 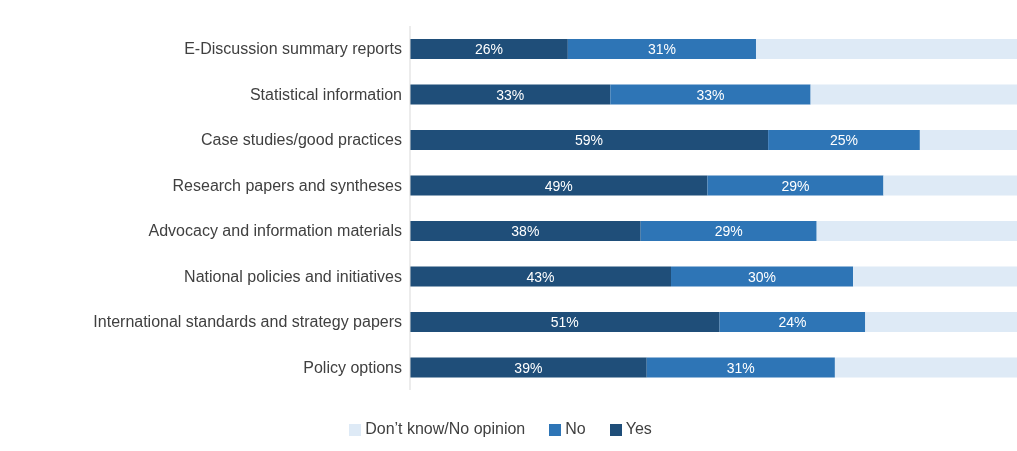 What do you see at coordinates (275, 231) in the screenshot?
I see `y-tick-label: Advocacy and information materials` at bounding box center [275, 231].